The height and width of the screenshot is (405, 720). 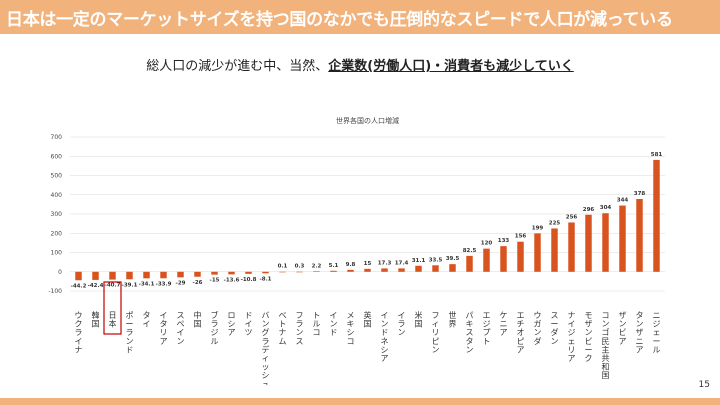 What do you see at coordinates (317, 324) in the screenshot?
I see `category-label: トルコ` at bounding box center [317, 324].